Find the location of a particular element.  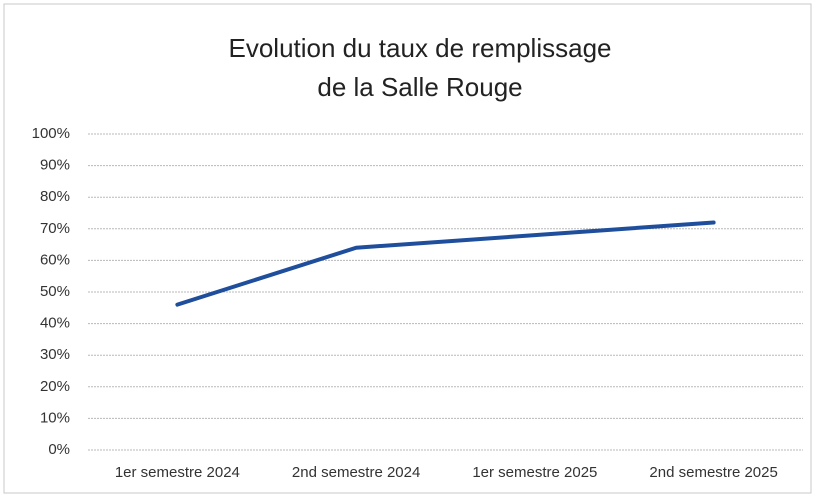

x-tick-label: 1er semestre 2025 is located at coordinates (534, 472).